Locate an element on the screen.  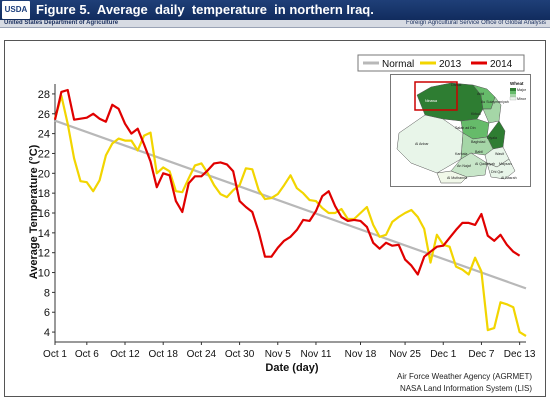
x-tick-label: Nov 18 is located at coordinates (361, 354).